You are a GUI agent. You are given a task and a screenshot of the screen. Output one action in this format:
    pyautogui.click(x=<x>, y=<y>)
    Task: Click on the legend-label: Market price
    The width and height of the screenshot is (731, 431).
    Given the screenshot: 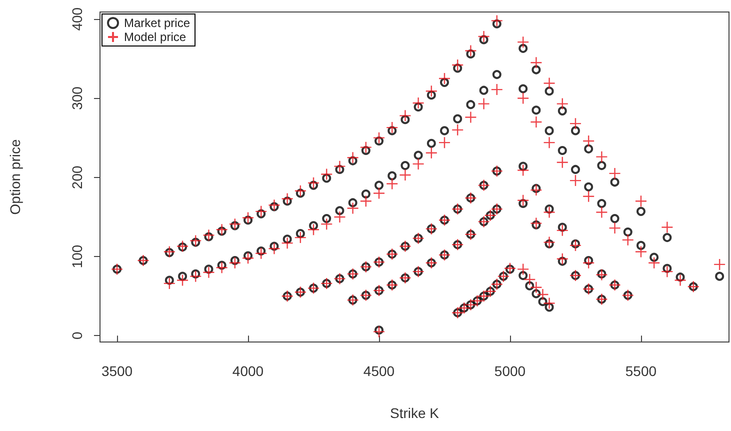 What is the action you would take?
    pyautogui.click(x=157, y=23)
    